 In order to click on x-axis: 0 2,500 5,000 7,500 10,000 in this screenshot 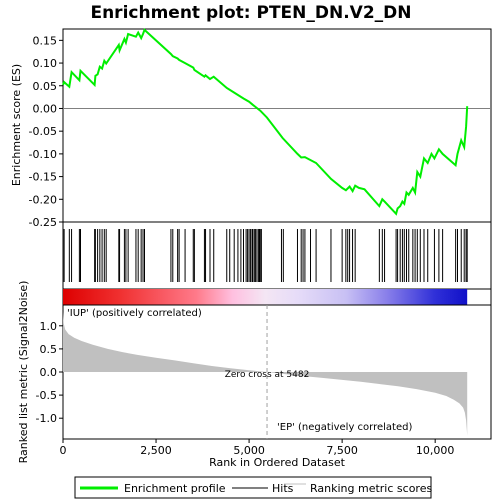, I will do `click(257, 448)`.